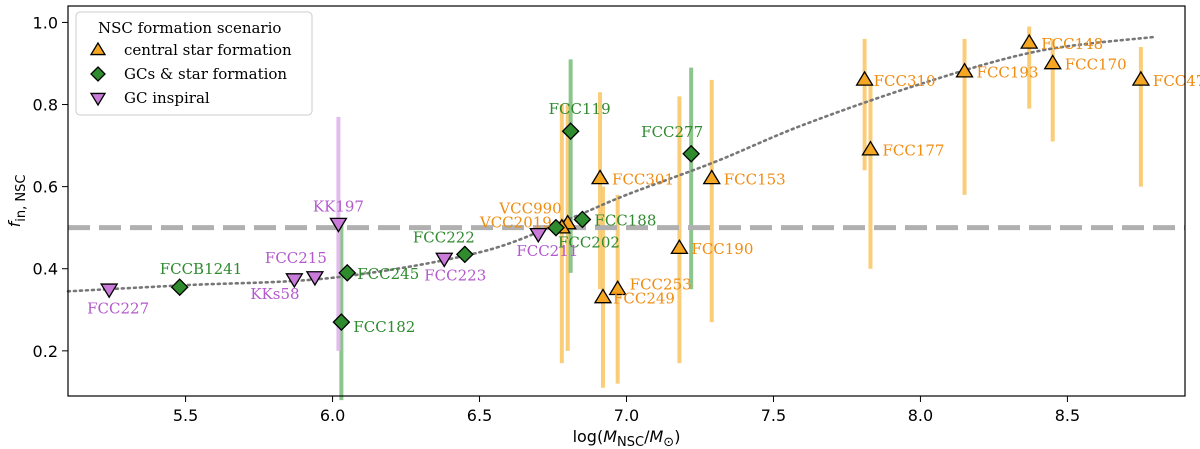 The height and width of the screenshot is (449, 1200). I want to click on point-label-fcc277: FCC277, so click(672, 132).